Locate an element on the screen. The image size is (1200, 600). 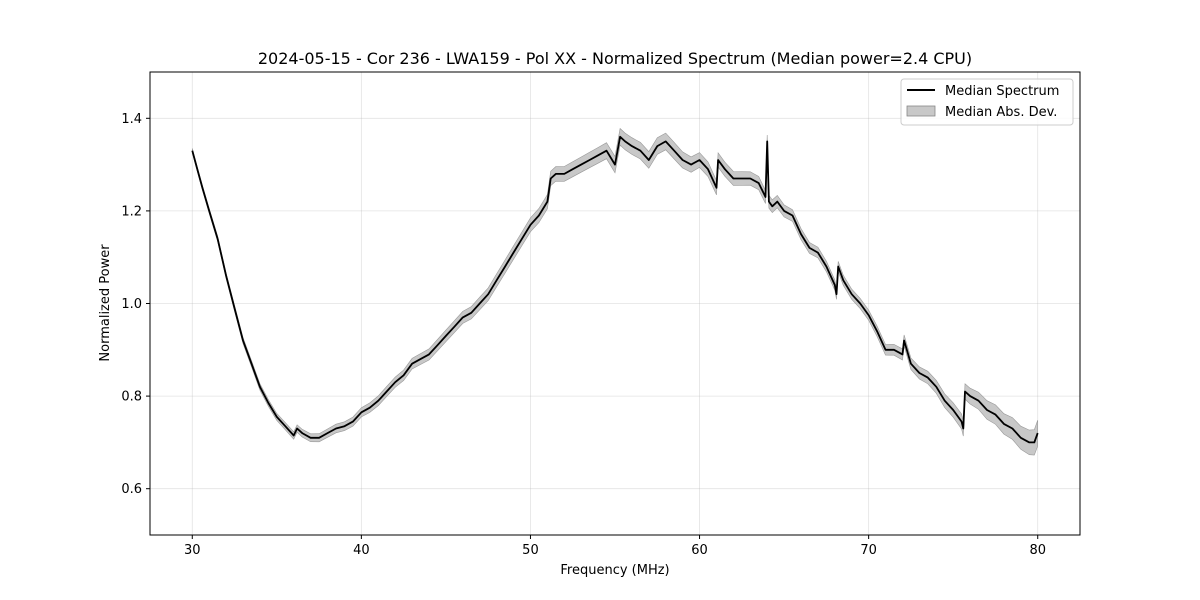
y-axis-ticks: 0.6 0.8 1.0 1.2 1.4 is located at coordinates (135, 304).